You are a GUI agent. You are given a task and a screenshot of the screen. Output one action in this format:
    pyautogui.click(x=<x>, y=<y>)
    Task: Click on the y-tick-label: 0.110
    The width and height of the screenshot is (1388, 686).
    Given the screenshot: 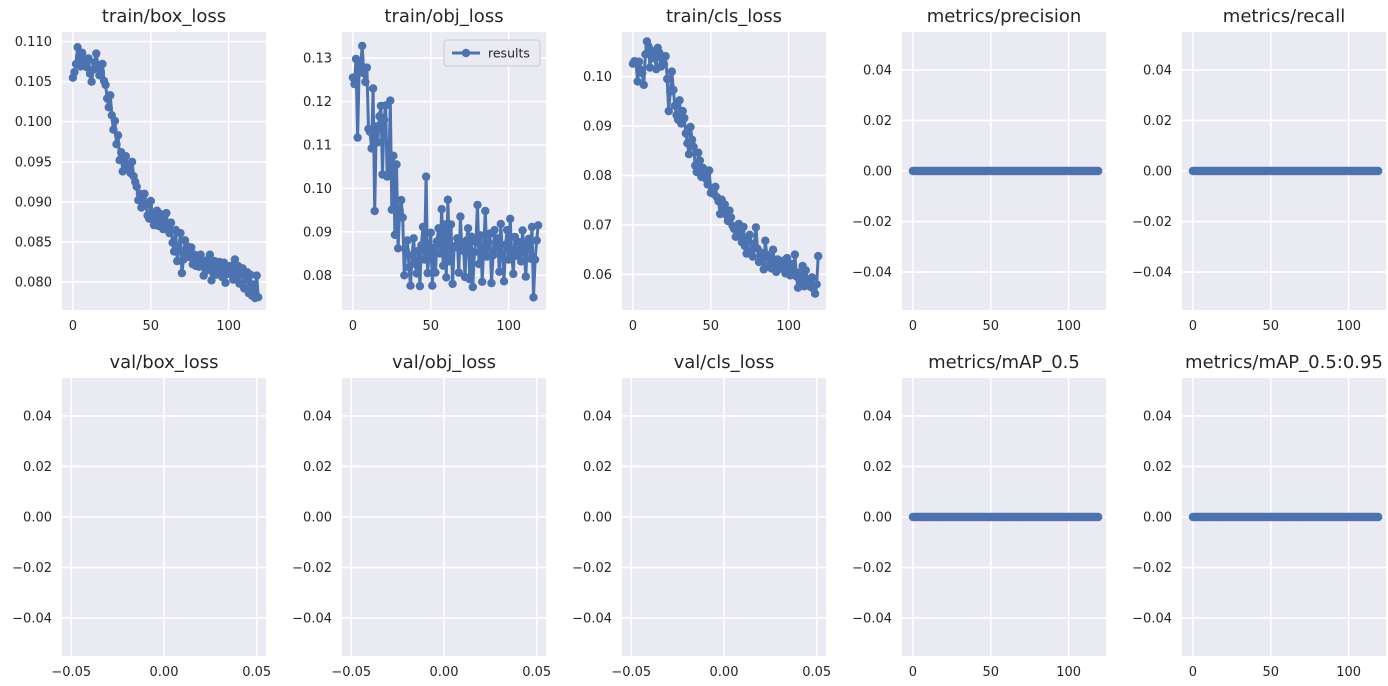 What is the action you would take?
    pyautogui.click(x=33, y=42)
    